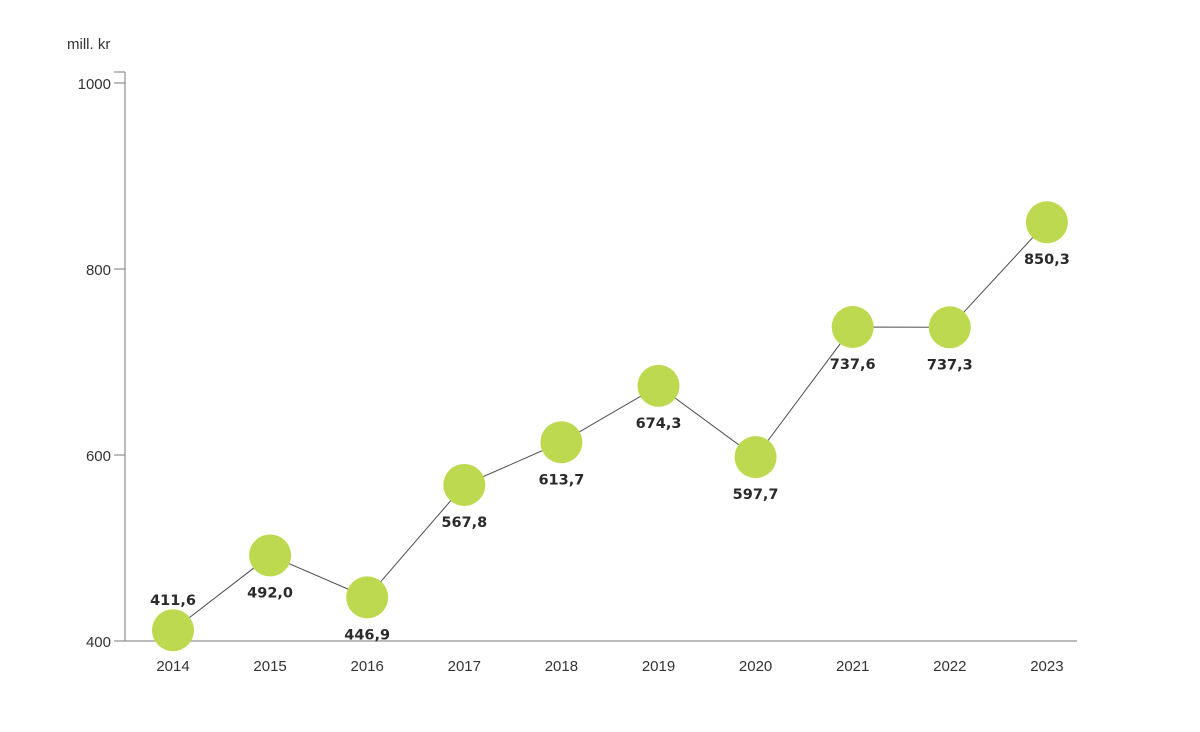  Describe the element at coordinates (756, 495) in the screenshot. I see `data-value-label: 597,7` at that location.